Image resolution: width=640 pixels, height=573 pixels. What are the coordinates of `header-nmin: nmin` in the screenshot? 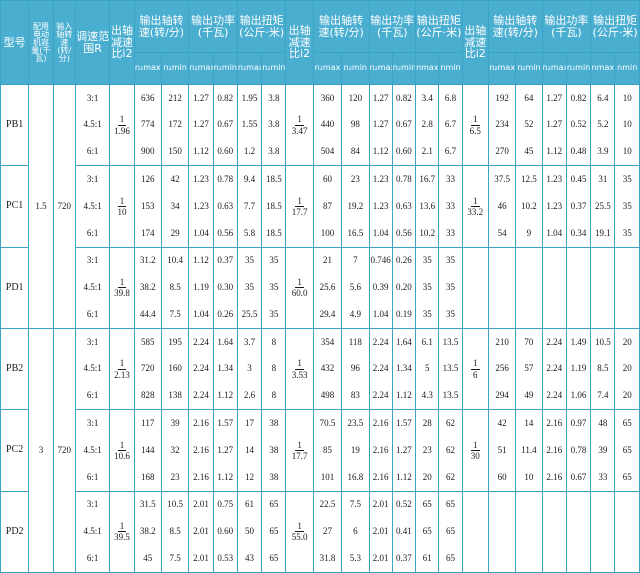 It's located at (627, 68).